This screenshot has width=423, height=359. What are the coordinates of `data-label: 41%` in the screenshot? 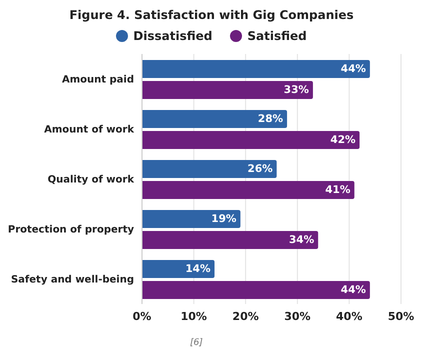 It's located at (338, 190).